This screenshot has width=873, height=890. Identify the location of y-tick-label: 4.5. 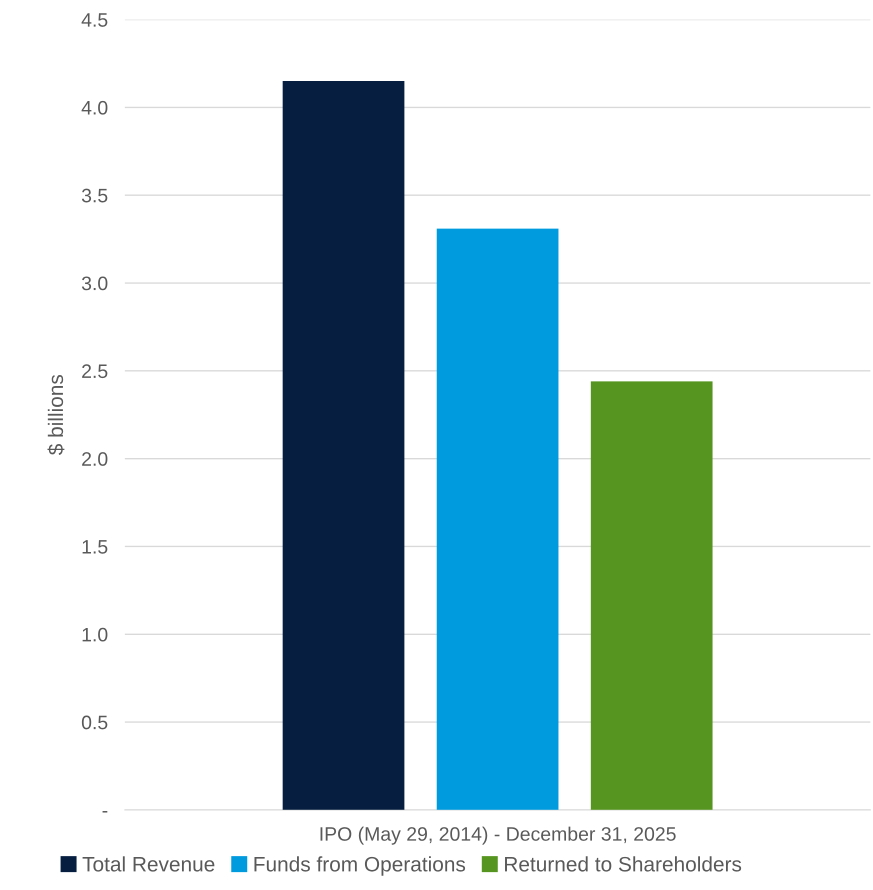
(95, 20).